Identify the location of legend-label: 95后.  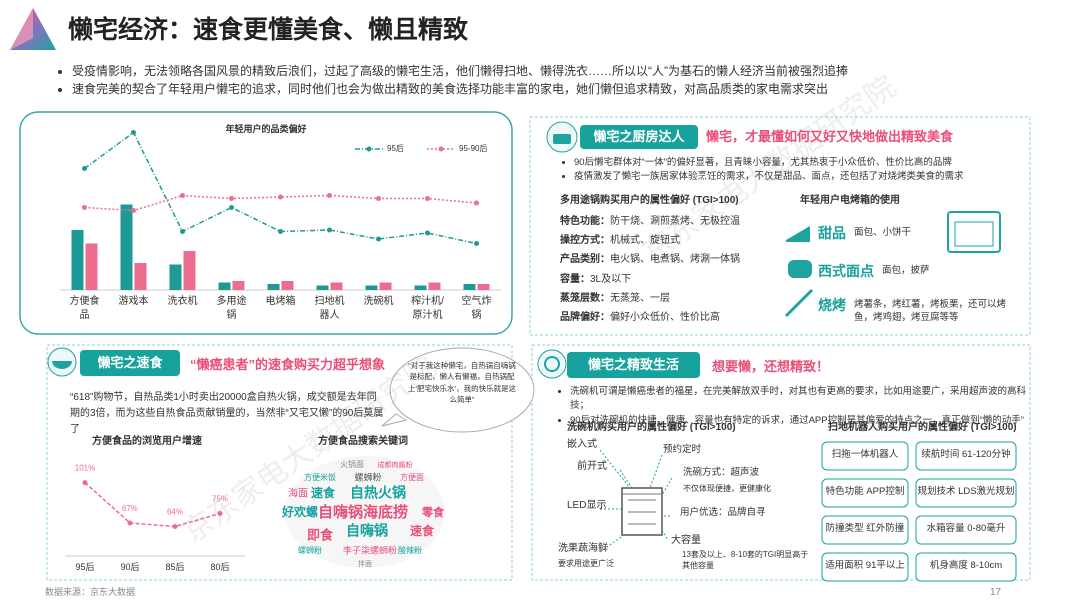
(395, 148).